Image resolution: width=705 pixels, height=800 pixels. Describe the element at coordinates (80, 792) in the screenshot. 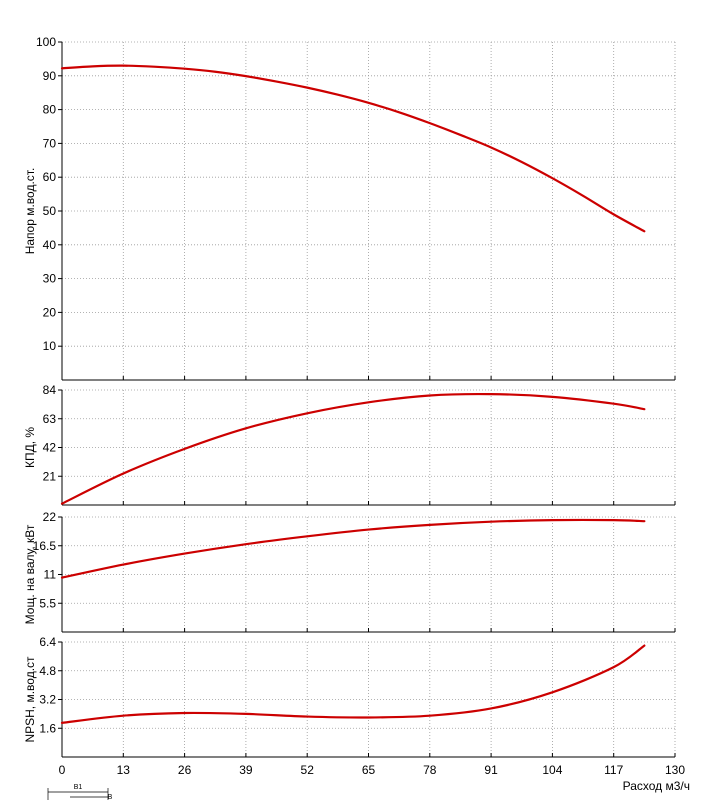

I see `footer-marks: B1 B` at that location.